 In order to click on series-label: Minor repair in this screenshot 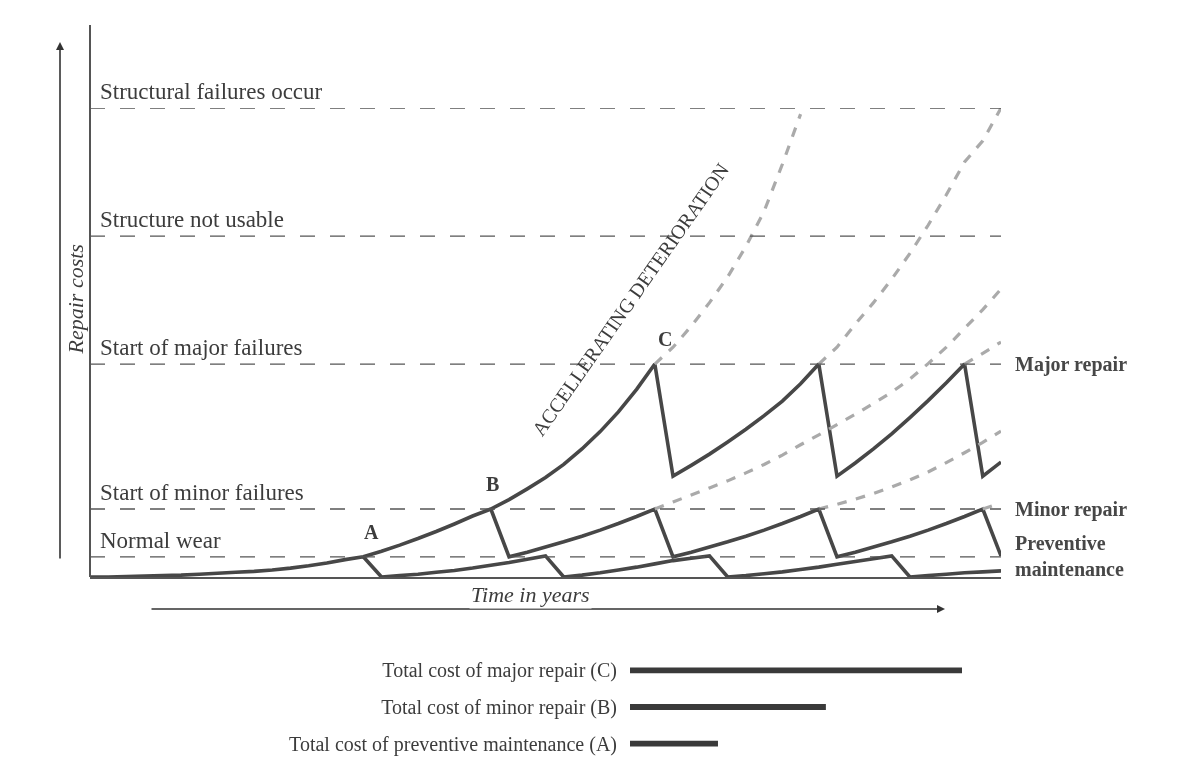, I will do `click(1071, 509)`.